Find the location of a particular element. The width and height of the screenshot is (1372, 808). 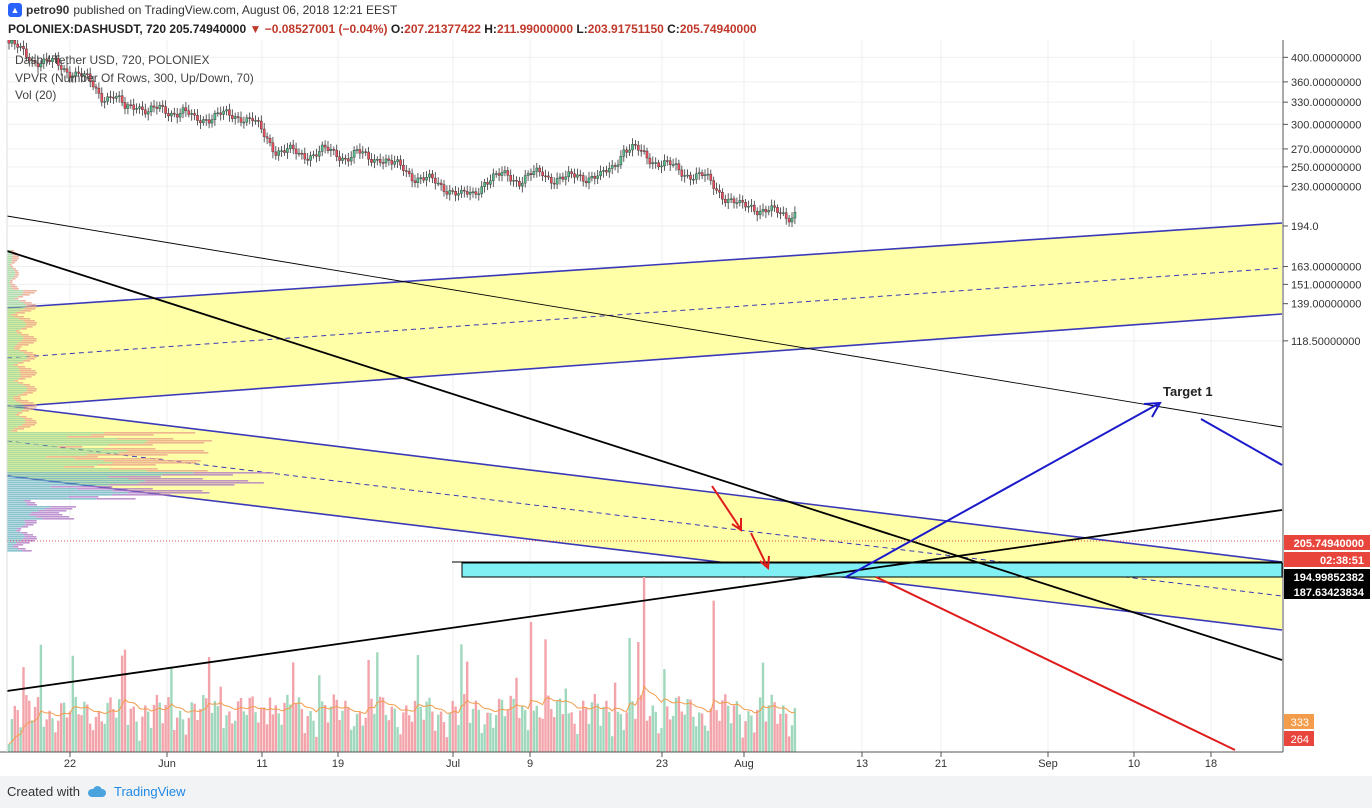

author-name: petro90 is located at coordinates (48, 10).